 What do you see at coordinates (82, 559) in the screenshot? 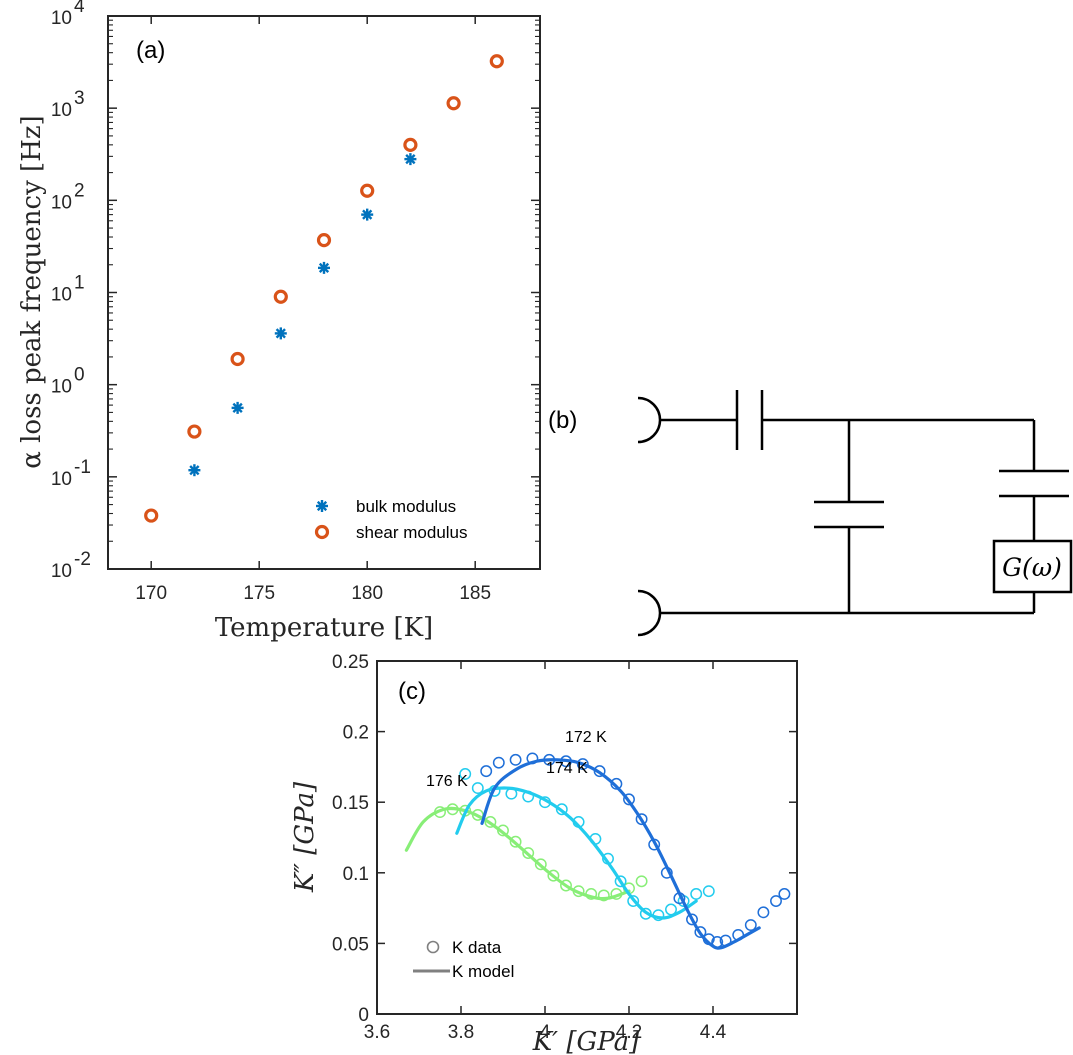
I see `a-y-tick-exponent: -2` at bounding box center [82, 559].